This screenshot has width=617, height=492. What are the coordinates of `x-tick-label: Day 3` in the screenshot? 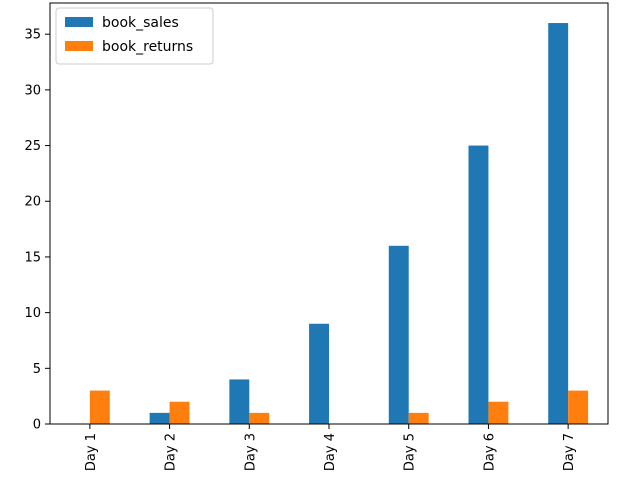 It's located at (250, 452).